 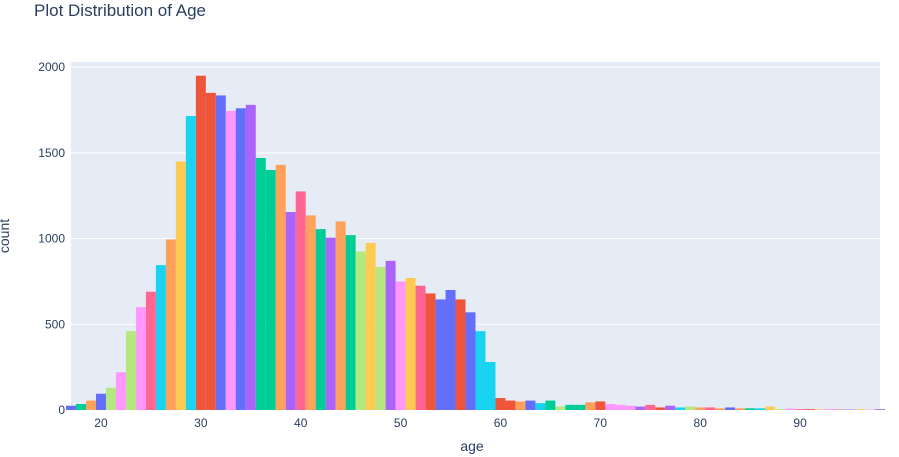 What do you see at coordinates (201, 423) in the screenshot?
I see `x-tick-label: 30` at bounding box center [201, 423].